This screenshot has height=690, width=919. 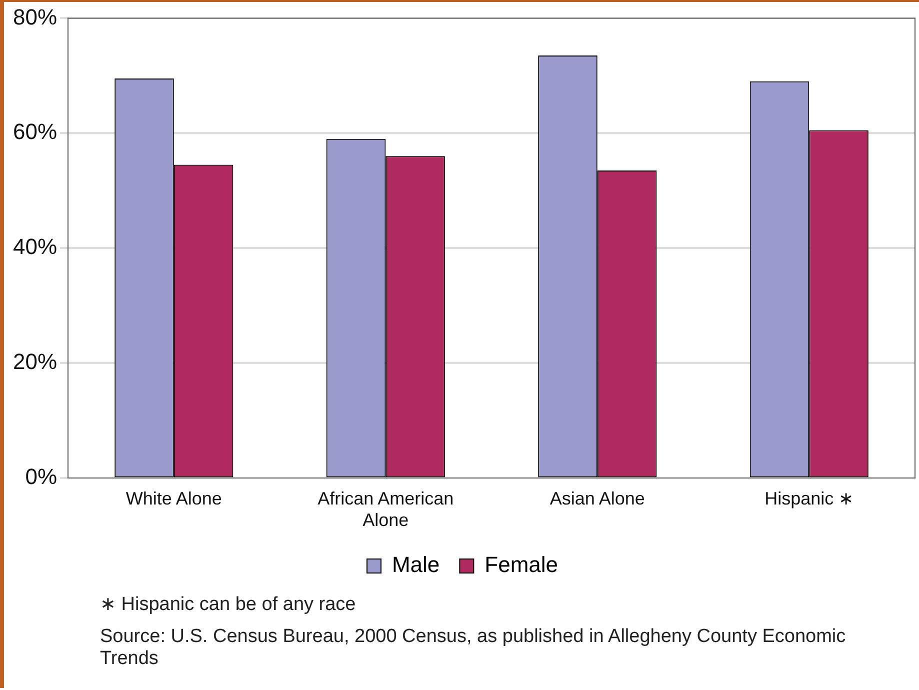 I want to click on y-tick-label: 60%, so click(x=35, y=131).